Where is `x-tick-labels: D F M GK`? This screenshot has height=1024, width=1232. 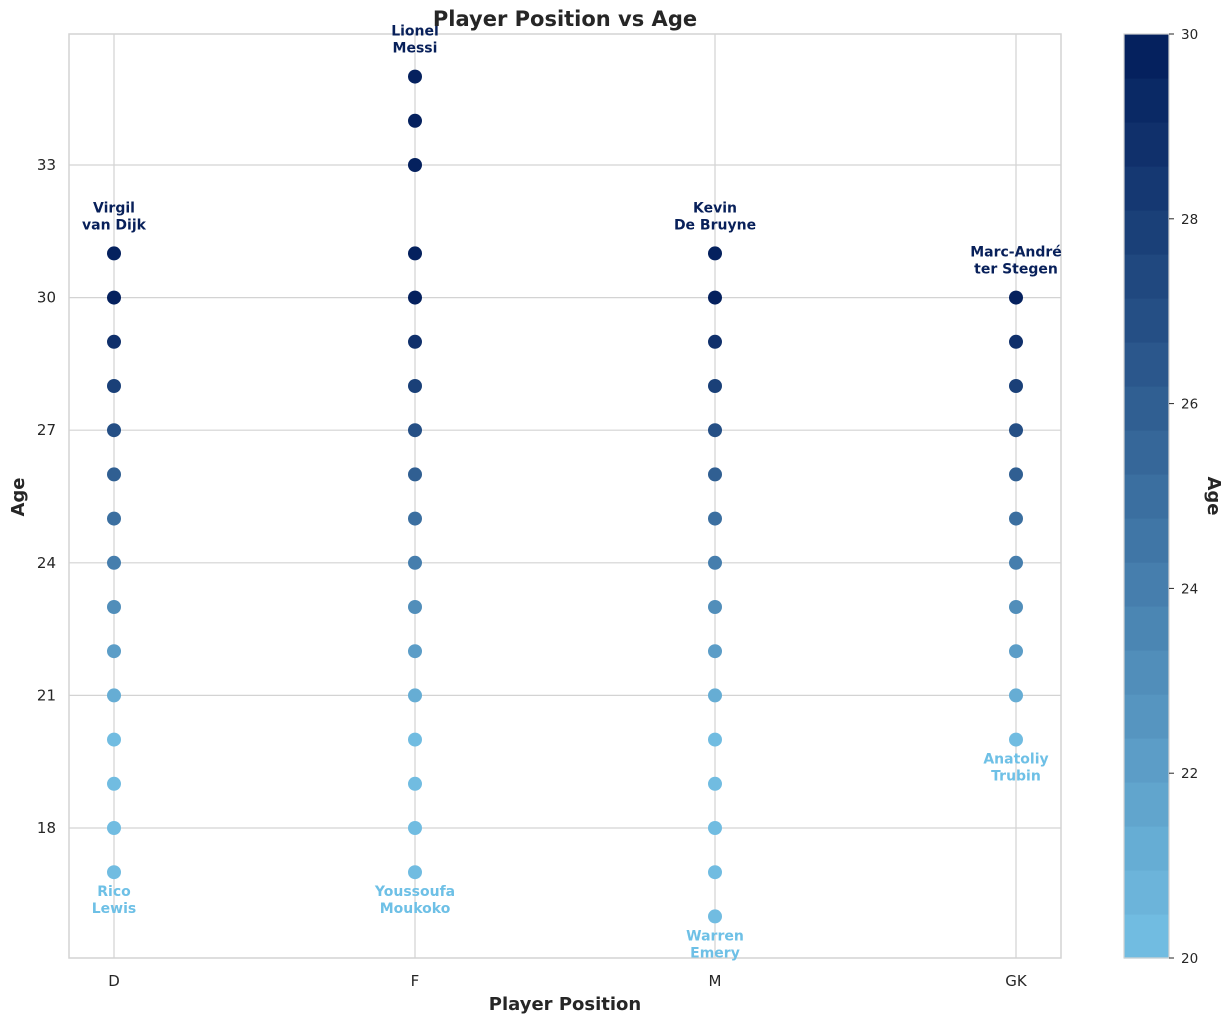 x-tick-labels: D F M GK is located at coordinates (568, 981).